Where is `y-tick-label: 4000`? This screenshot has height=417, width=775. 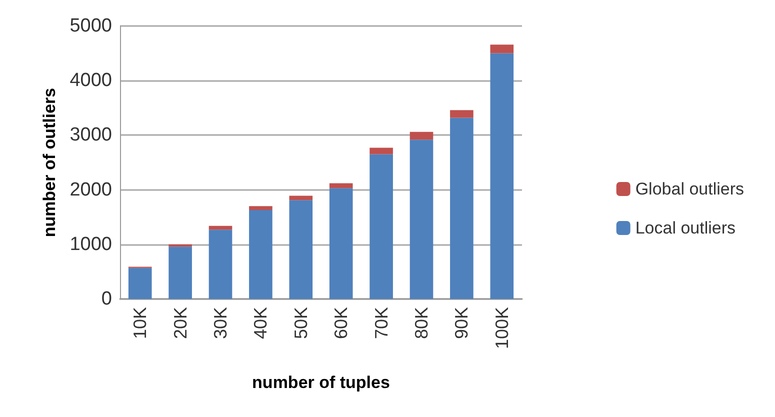
y-tick-label: 4000 is located at coordinates (91, 81).